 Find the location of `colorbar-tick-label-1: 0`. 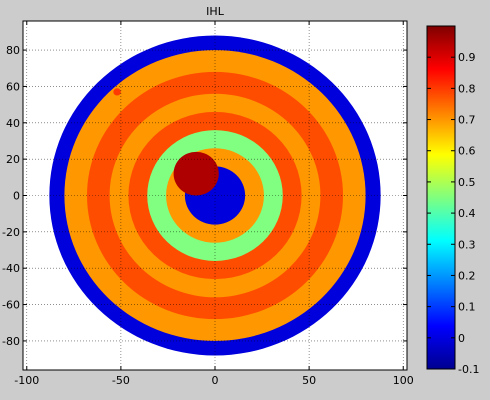

colorbar-tick-label-1: 0 is located at coordinates (461, 338).